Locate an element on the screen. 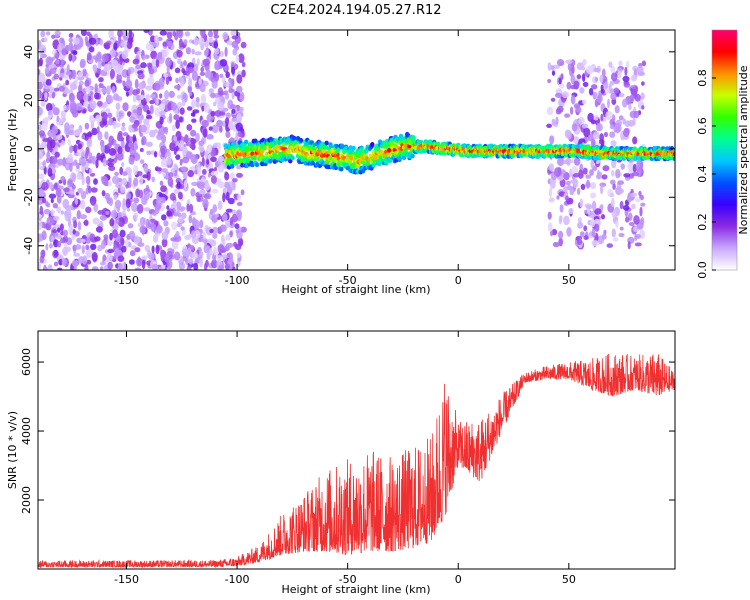 The height and width of the screenshot is (600, 750). y-tick-label: 40 is located at coordinates (28, 52).